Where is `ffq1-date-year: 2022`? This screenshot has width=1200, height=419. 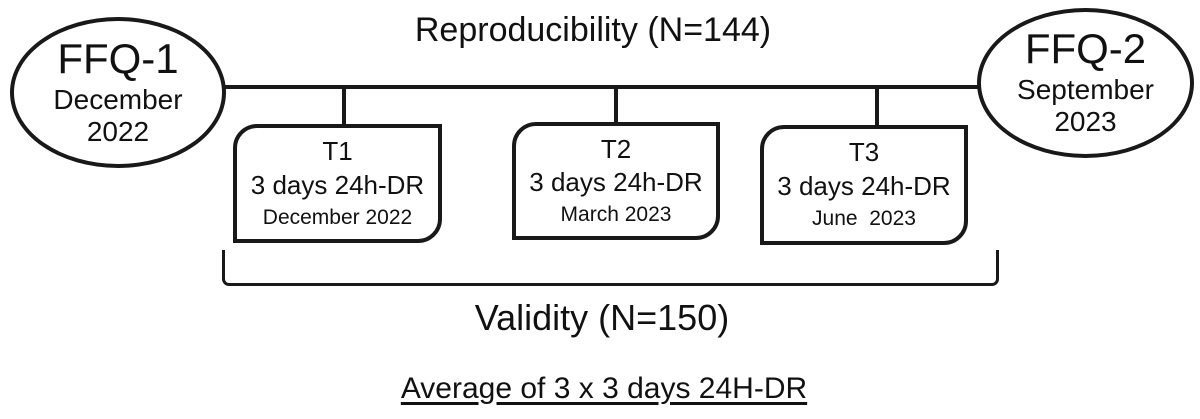
ffq1-date-year: 2022 is located at coordinates (118, 131).